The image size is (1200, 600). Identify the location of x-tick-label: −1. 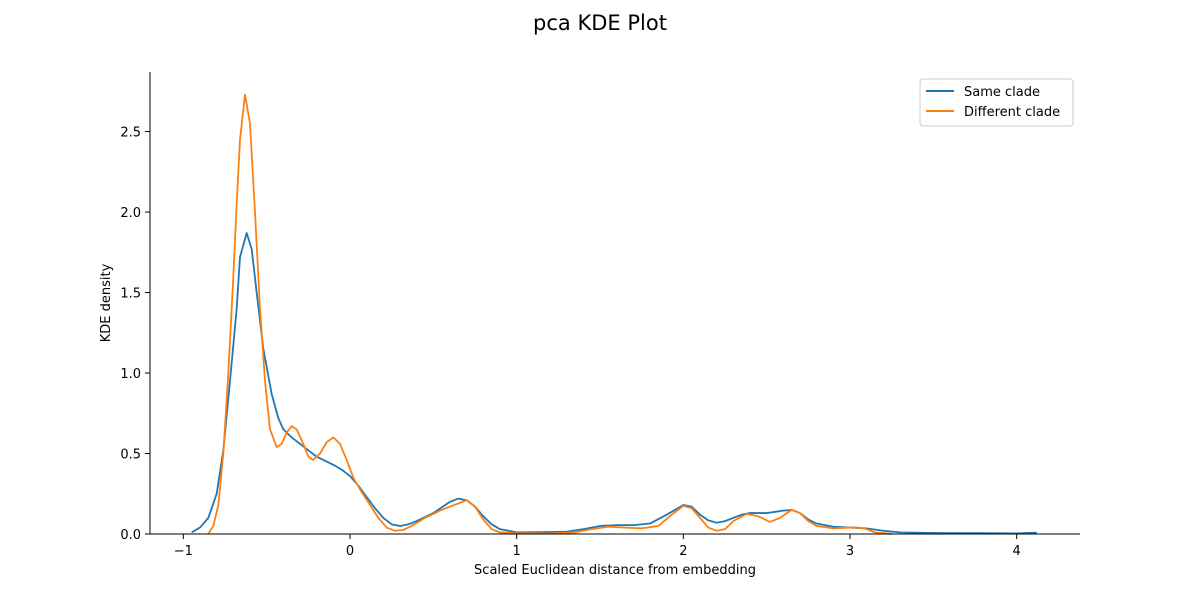
(183, 551).